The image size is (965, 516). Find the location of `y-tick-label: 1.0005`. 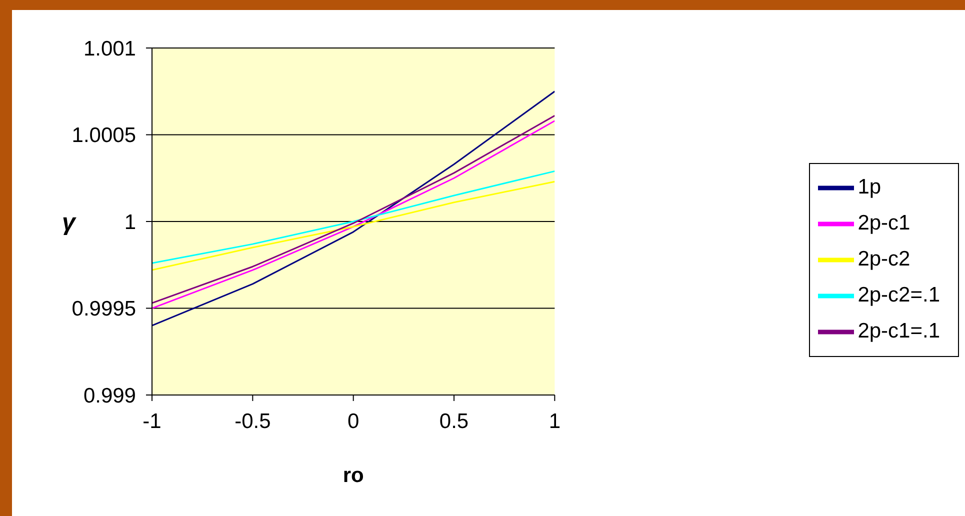

y-tick-label: 1.0005 is located at coordinates (104, 136).